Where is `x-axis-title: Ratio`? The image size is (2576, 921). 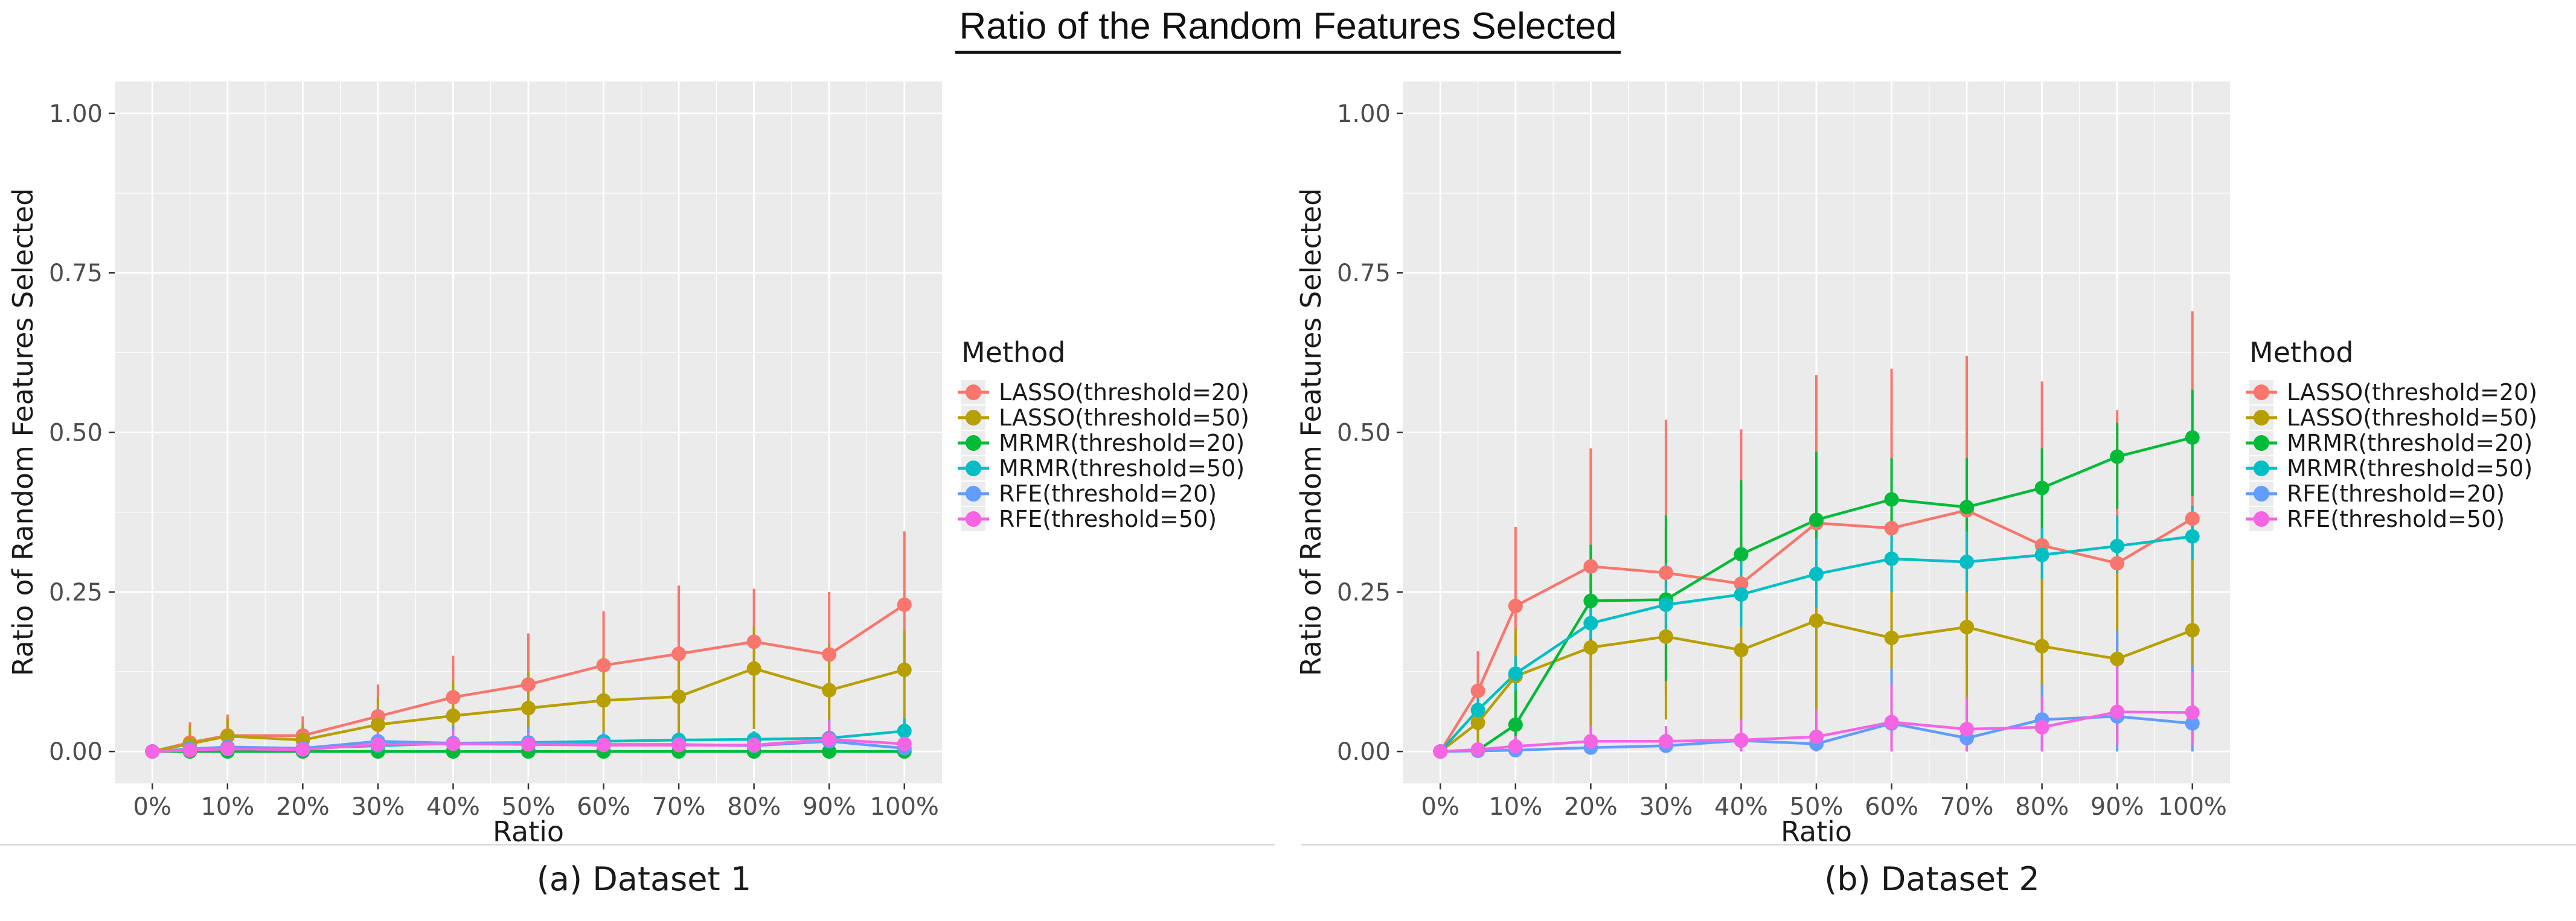 x-axis-title: Ratio is located at coordinates (1816, 829).